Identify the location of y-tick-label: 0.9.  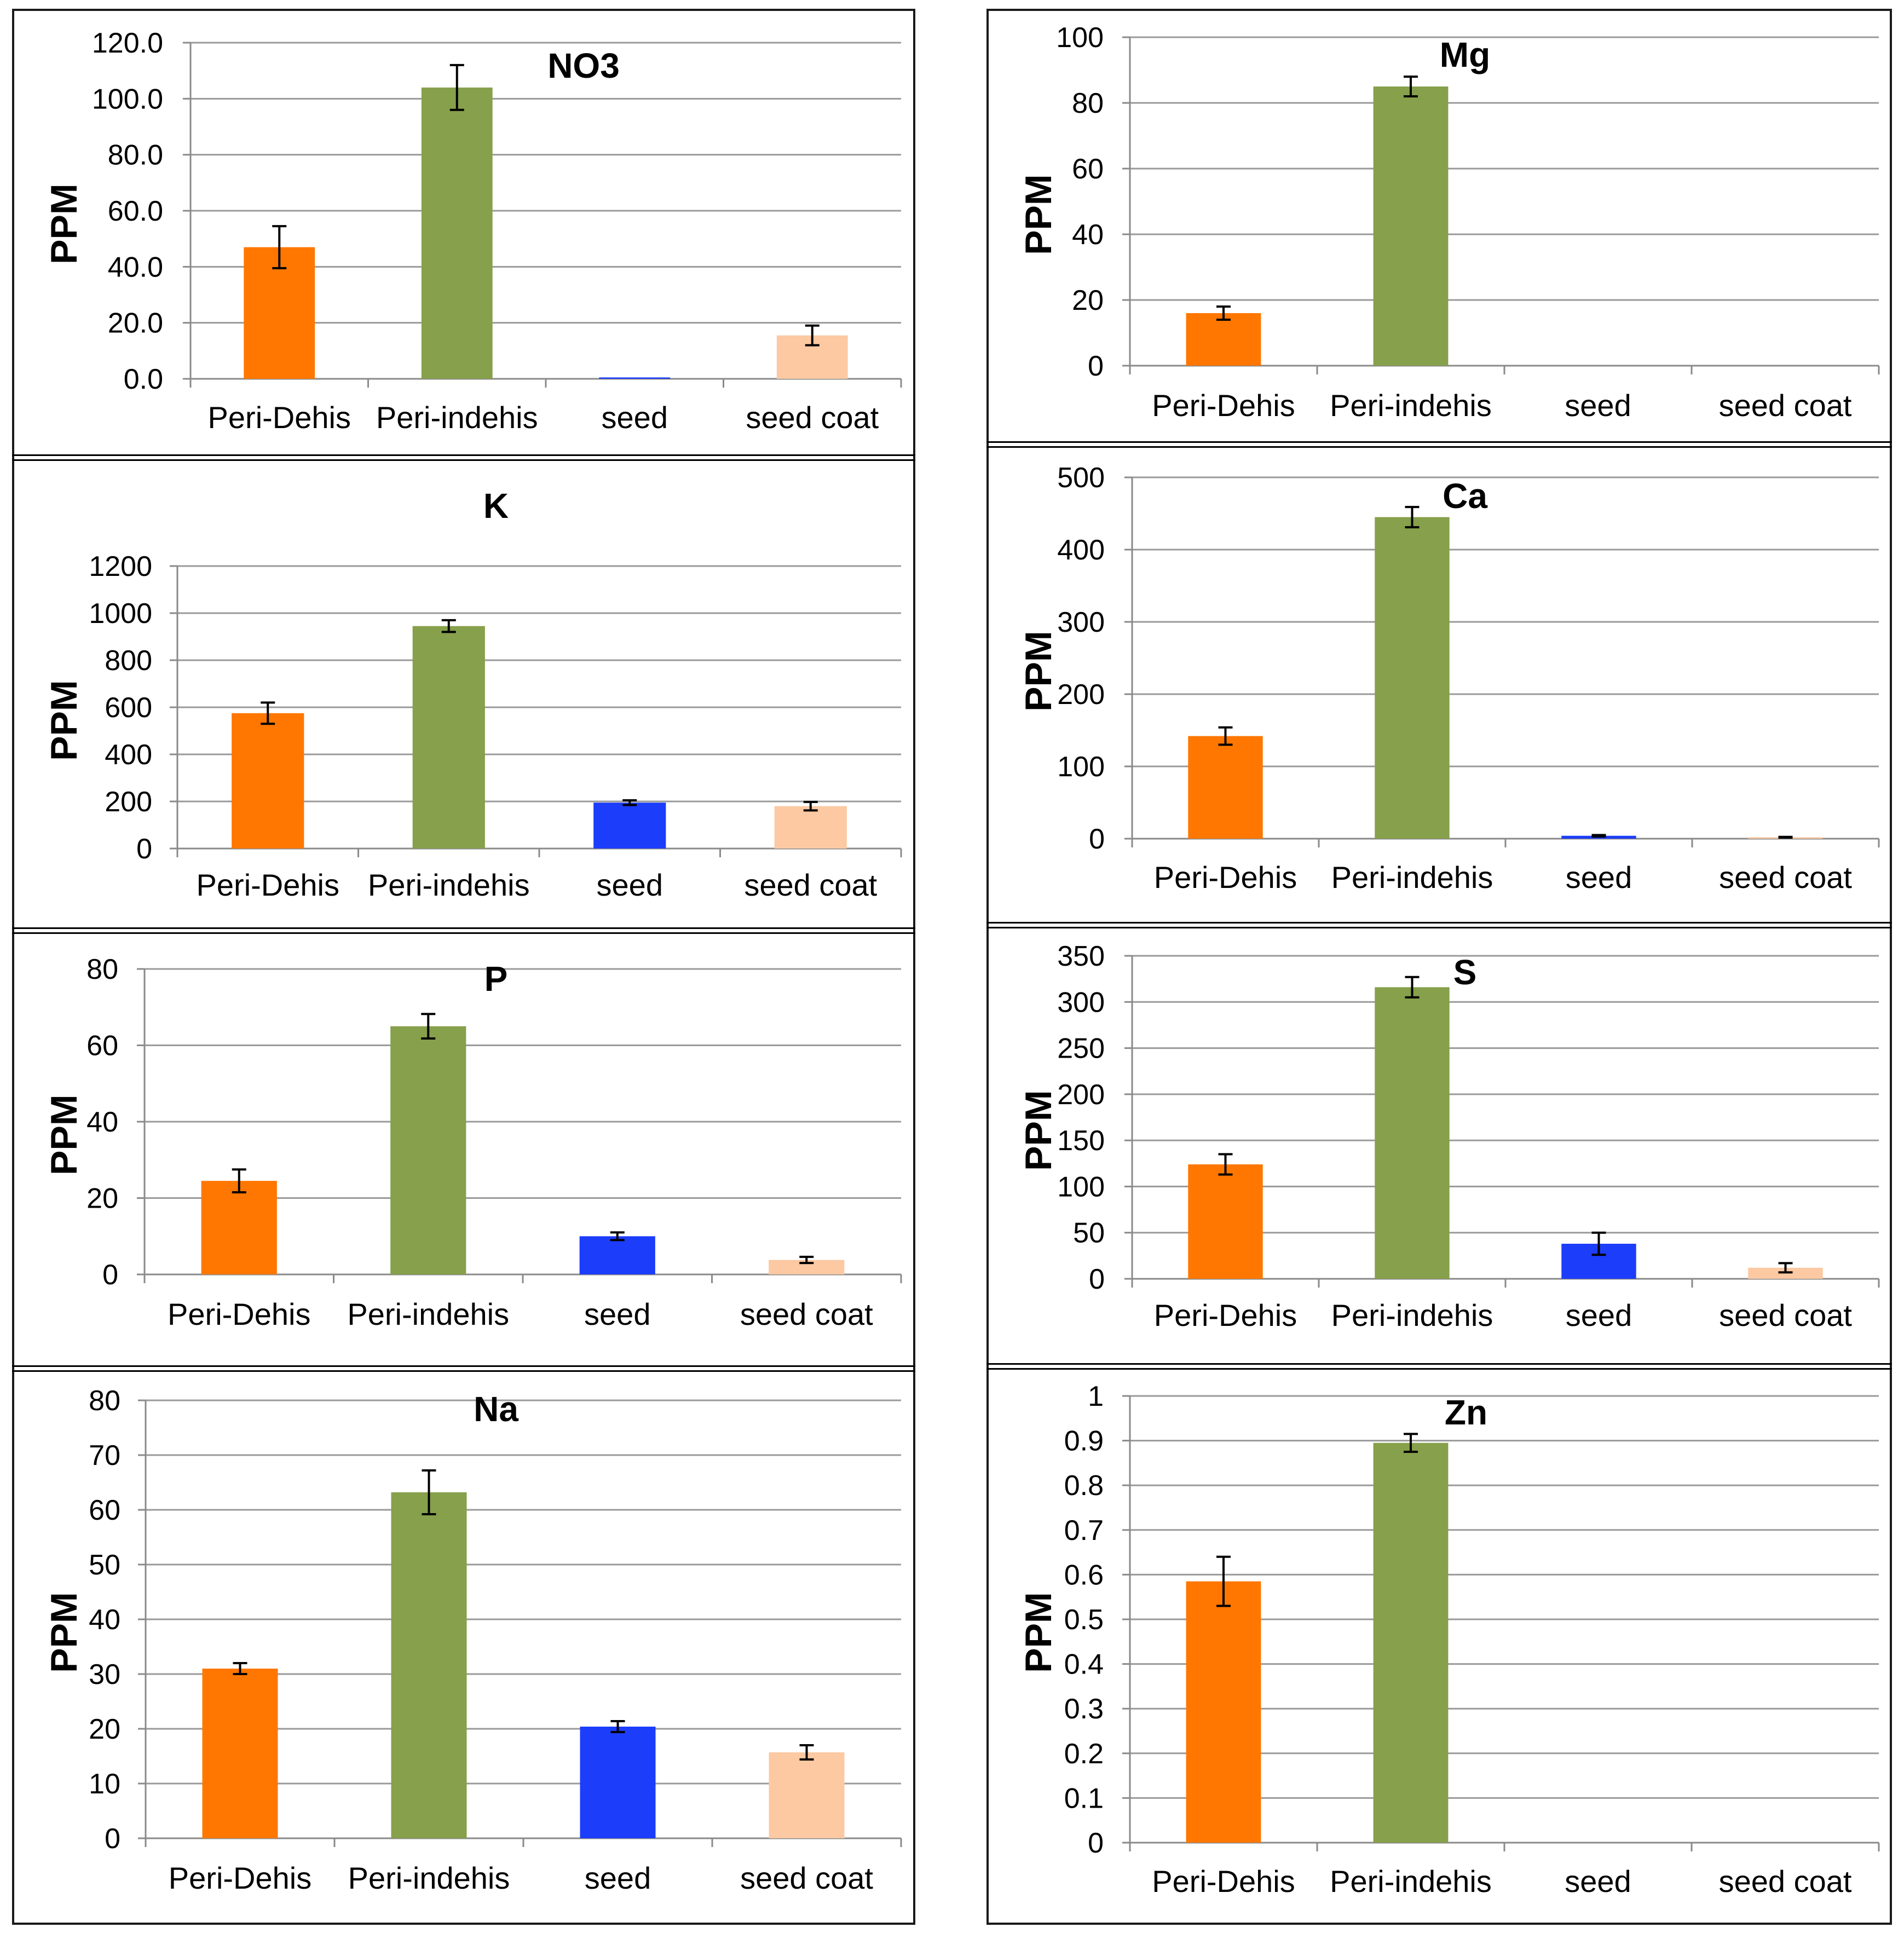
(1084, 1441).